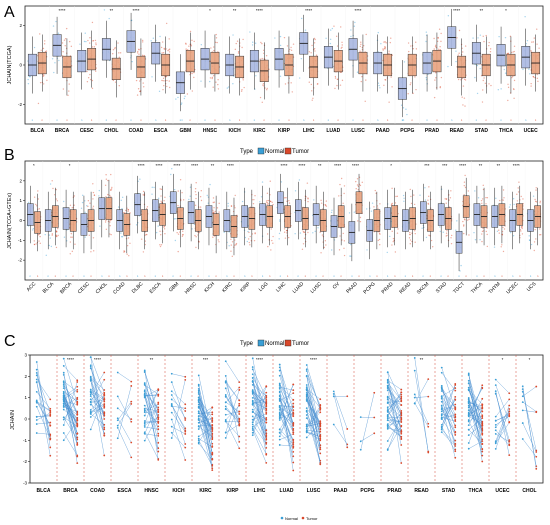 The height and width of the screenshot is (525, 550). What do you see at coordinates (308, 10) in the screenshot?
I see `significance-label: ****` at bounding box center [308, 10].